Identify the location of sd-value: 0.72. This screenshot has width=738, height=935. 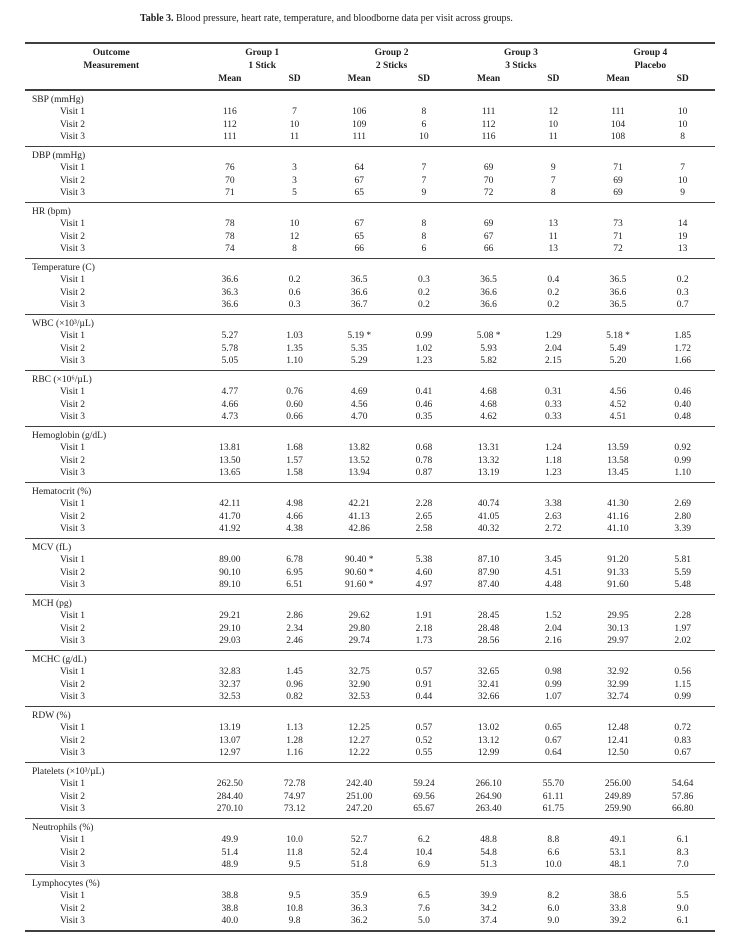
(682, 728).